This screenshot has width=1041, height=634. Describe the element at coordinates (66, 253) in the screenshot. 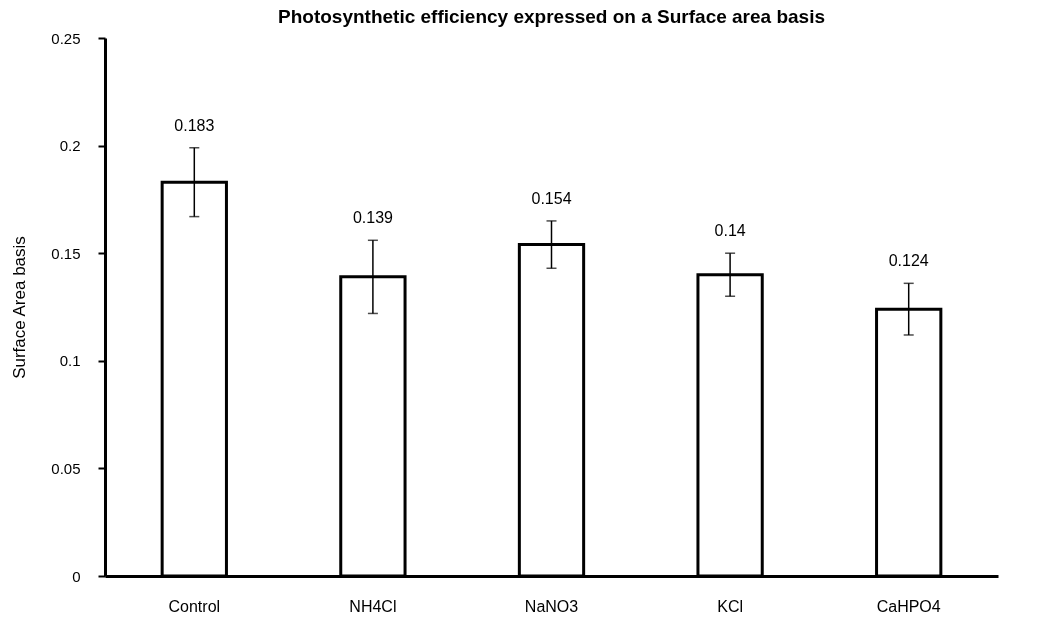

I see `y-tick-label: 0.15` at that location.